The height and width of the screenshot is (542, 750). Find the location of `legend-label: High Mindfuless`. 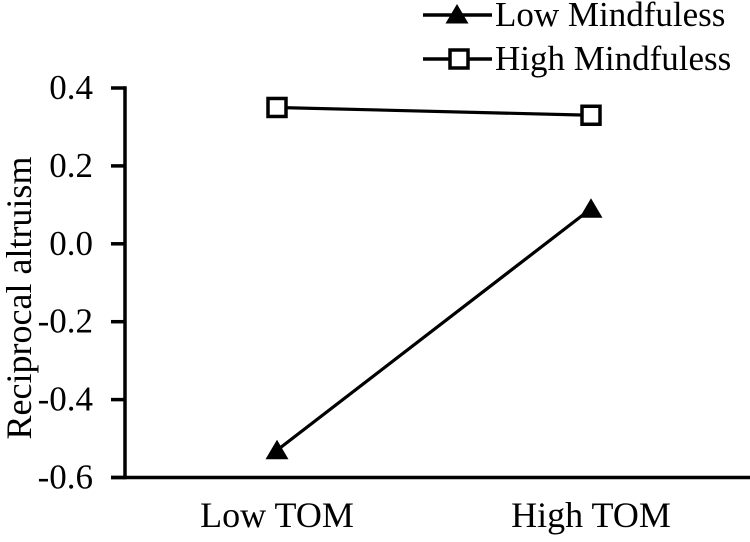

legend-label: High Mindfuless is located at coordinates (613, 58).